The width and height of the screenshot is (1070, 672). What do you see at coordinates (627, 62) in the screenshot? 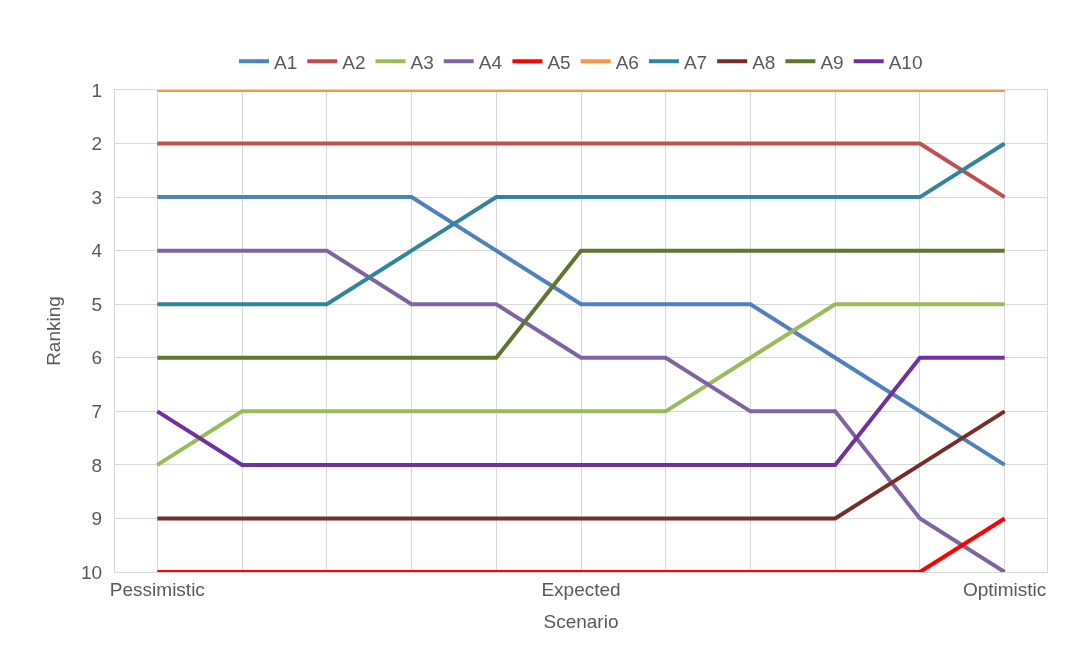
I see `legend-label: A6` at bounding box center [627, 62].